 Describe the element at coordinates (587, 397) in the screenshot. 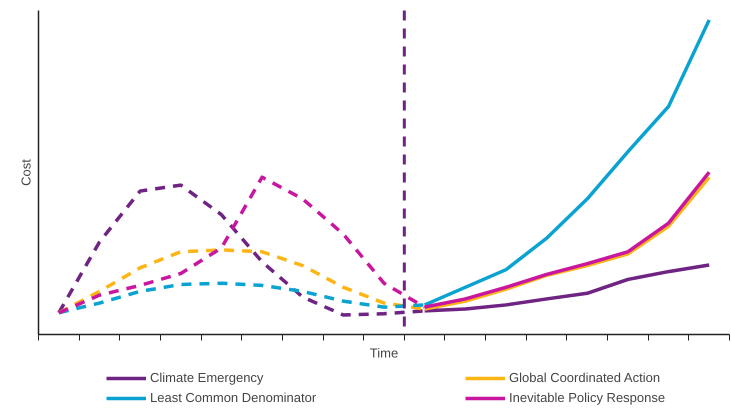

I see `legend-label: Inevitable Policy Response` at that location.